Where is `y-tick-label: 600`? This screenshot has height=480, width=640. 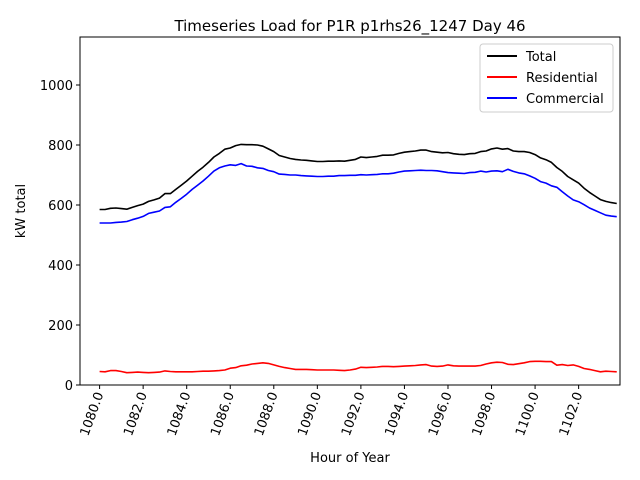
y-tick-label: 600 is located at coordinates (60, 206).